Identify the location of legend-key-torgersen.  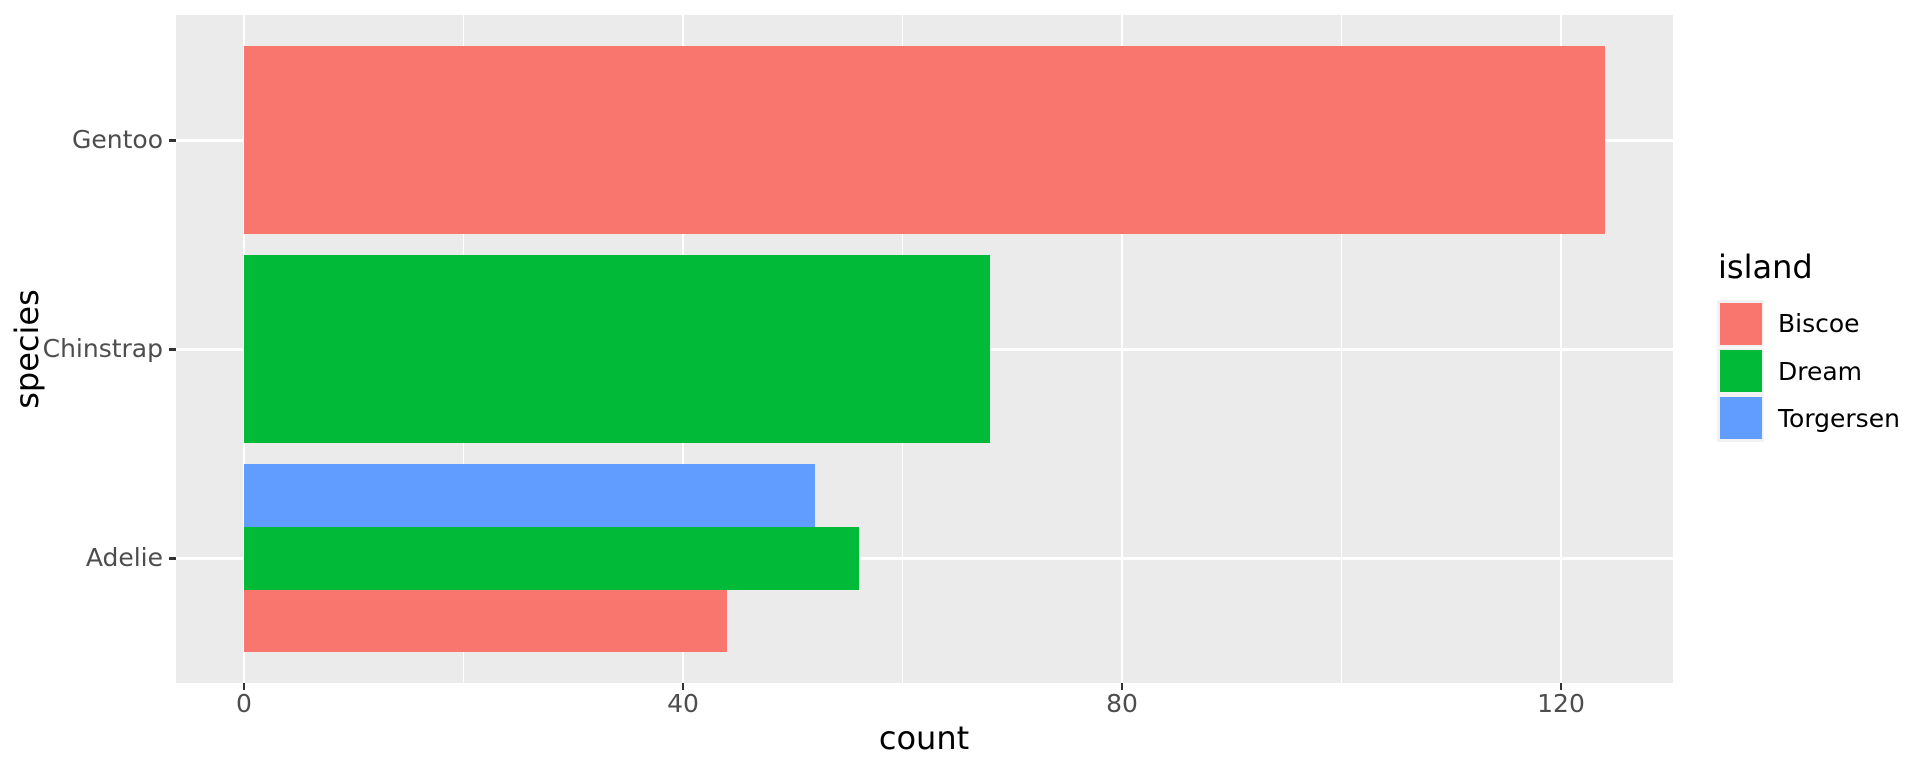
(1740, 418).